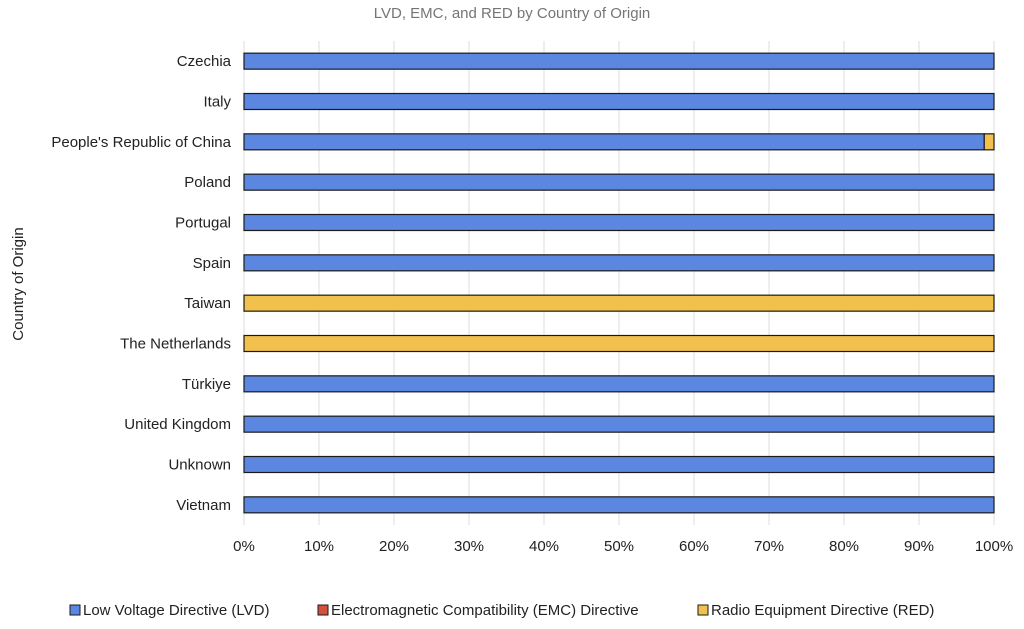  I want to click on category-label: United Kingdom, so click(177, 424).